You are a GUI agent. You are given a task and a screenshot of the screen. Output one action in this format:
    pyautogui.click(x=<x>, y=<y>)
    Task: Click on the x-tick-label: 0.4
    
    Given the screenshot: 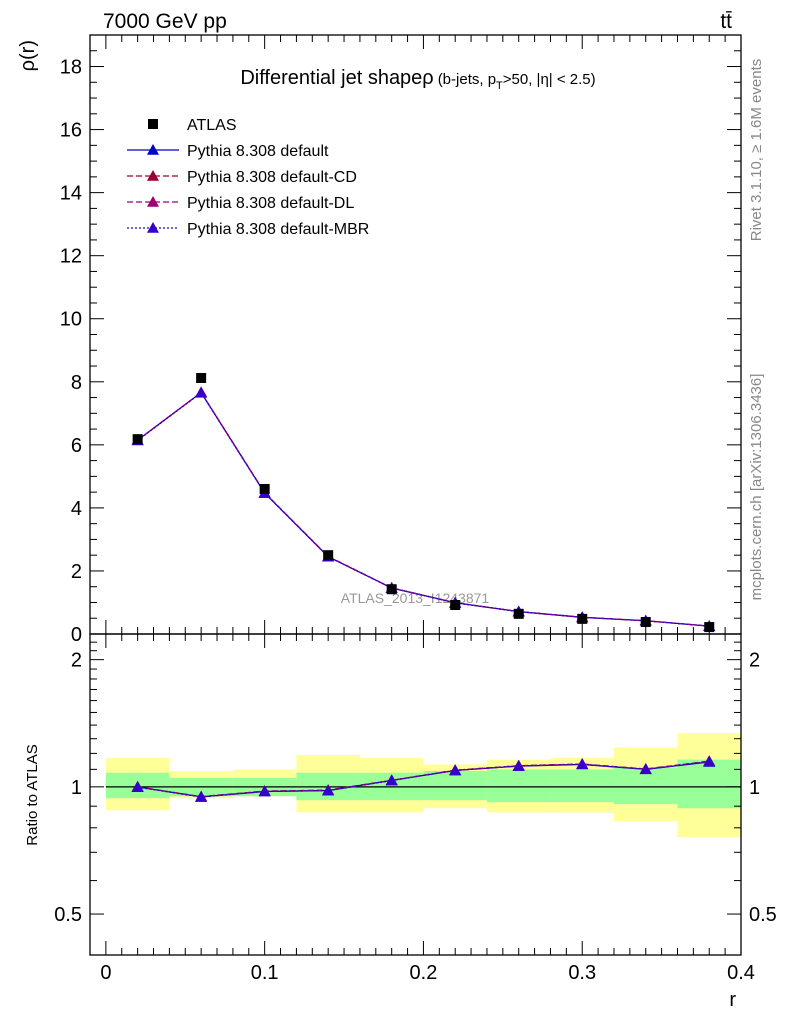 What is the action you would take?
    pyautogui.click(x=741, y=973)
    